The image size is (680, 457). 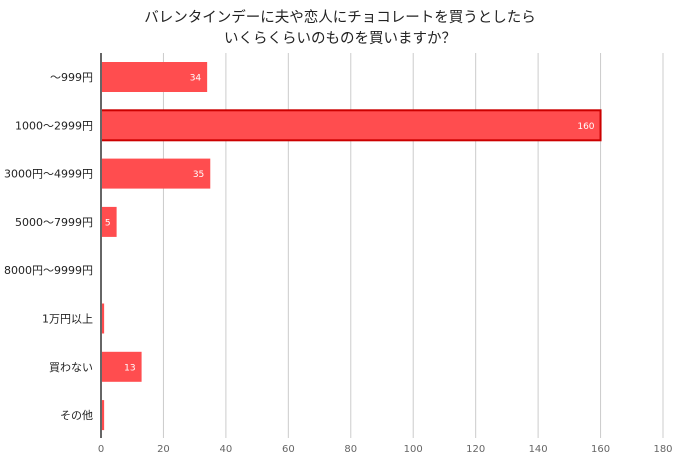 I want to click on data-label: 160, so click(x=585, y=127).